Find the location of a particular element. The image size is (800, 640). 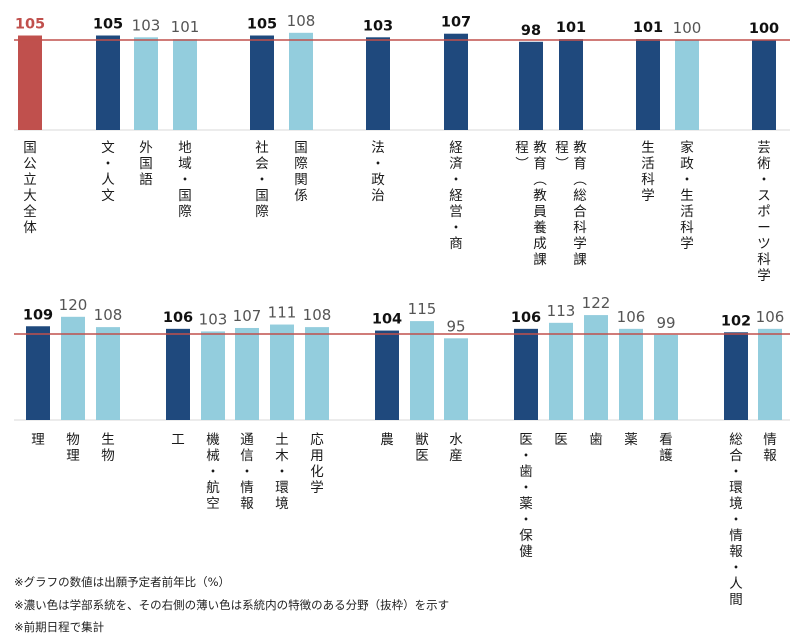

value-label-0-10: 101 is located at coordinates (648, 28).